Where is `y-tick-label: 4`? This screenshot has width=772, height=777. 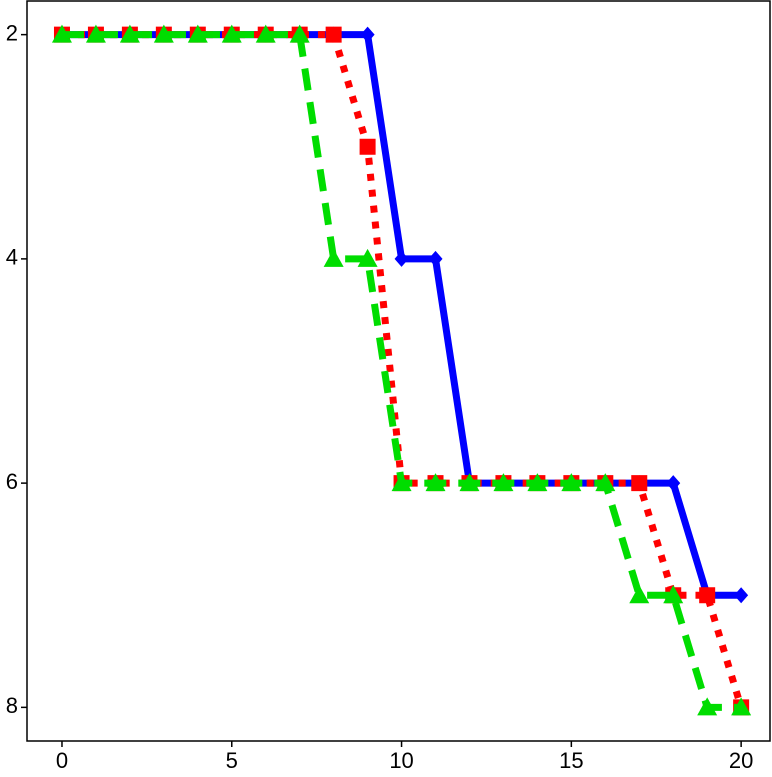
y-tick-label: 4 is located at coordinates (12, 257).